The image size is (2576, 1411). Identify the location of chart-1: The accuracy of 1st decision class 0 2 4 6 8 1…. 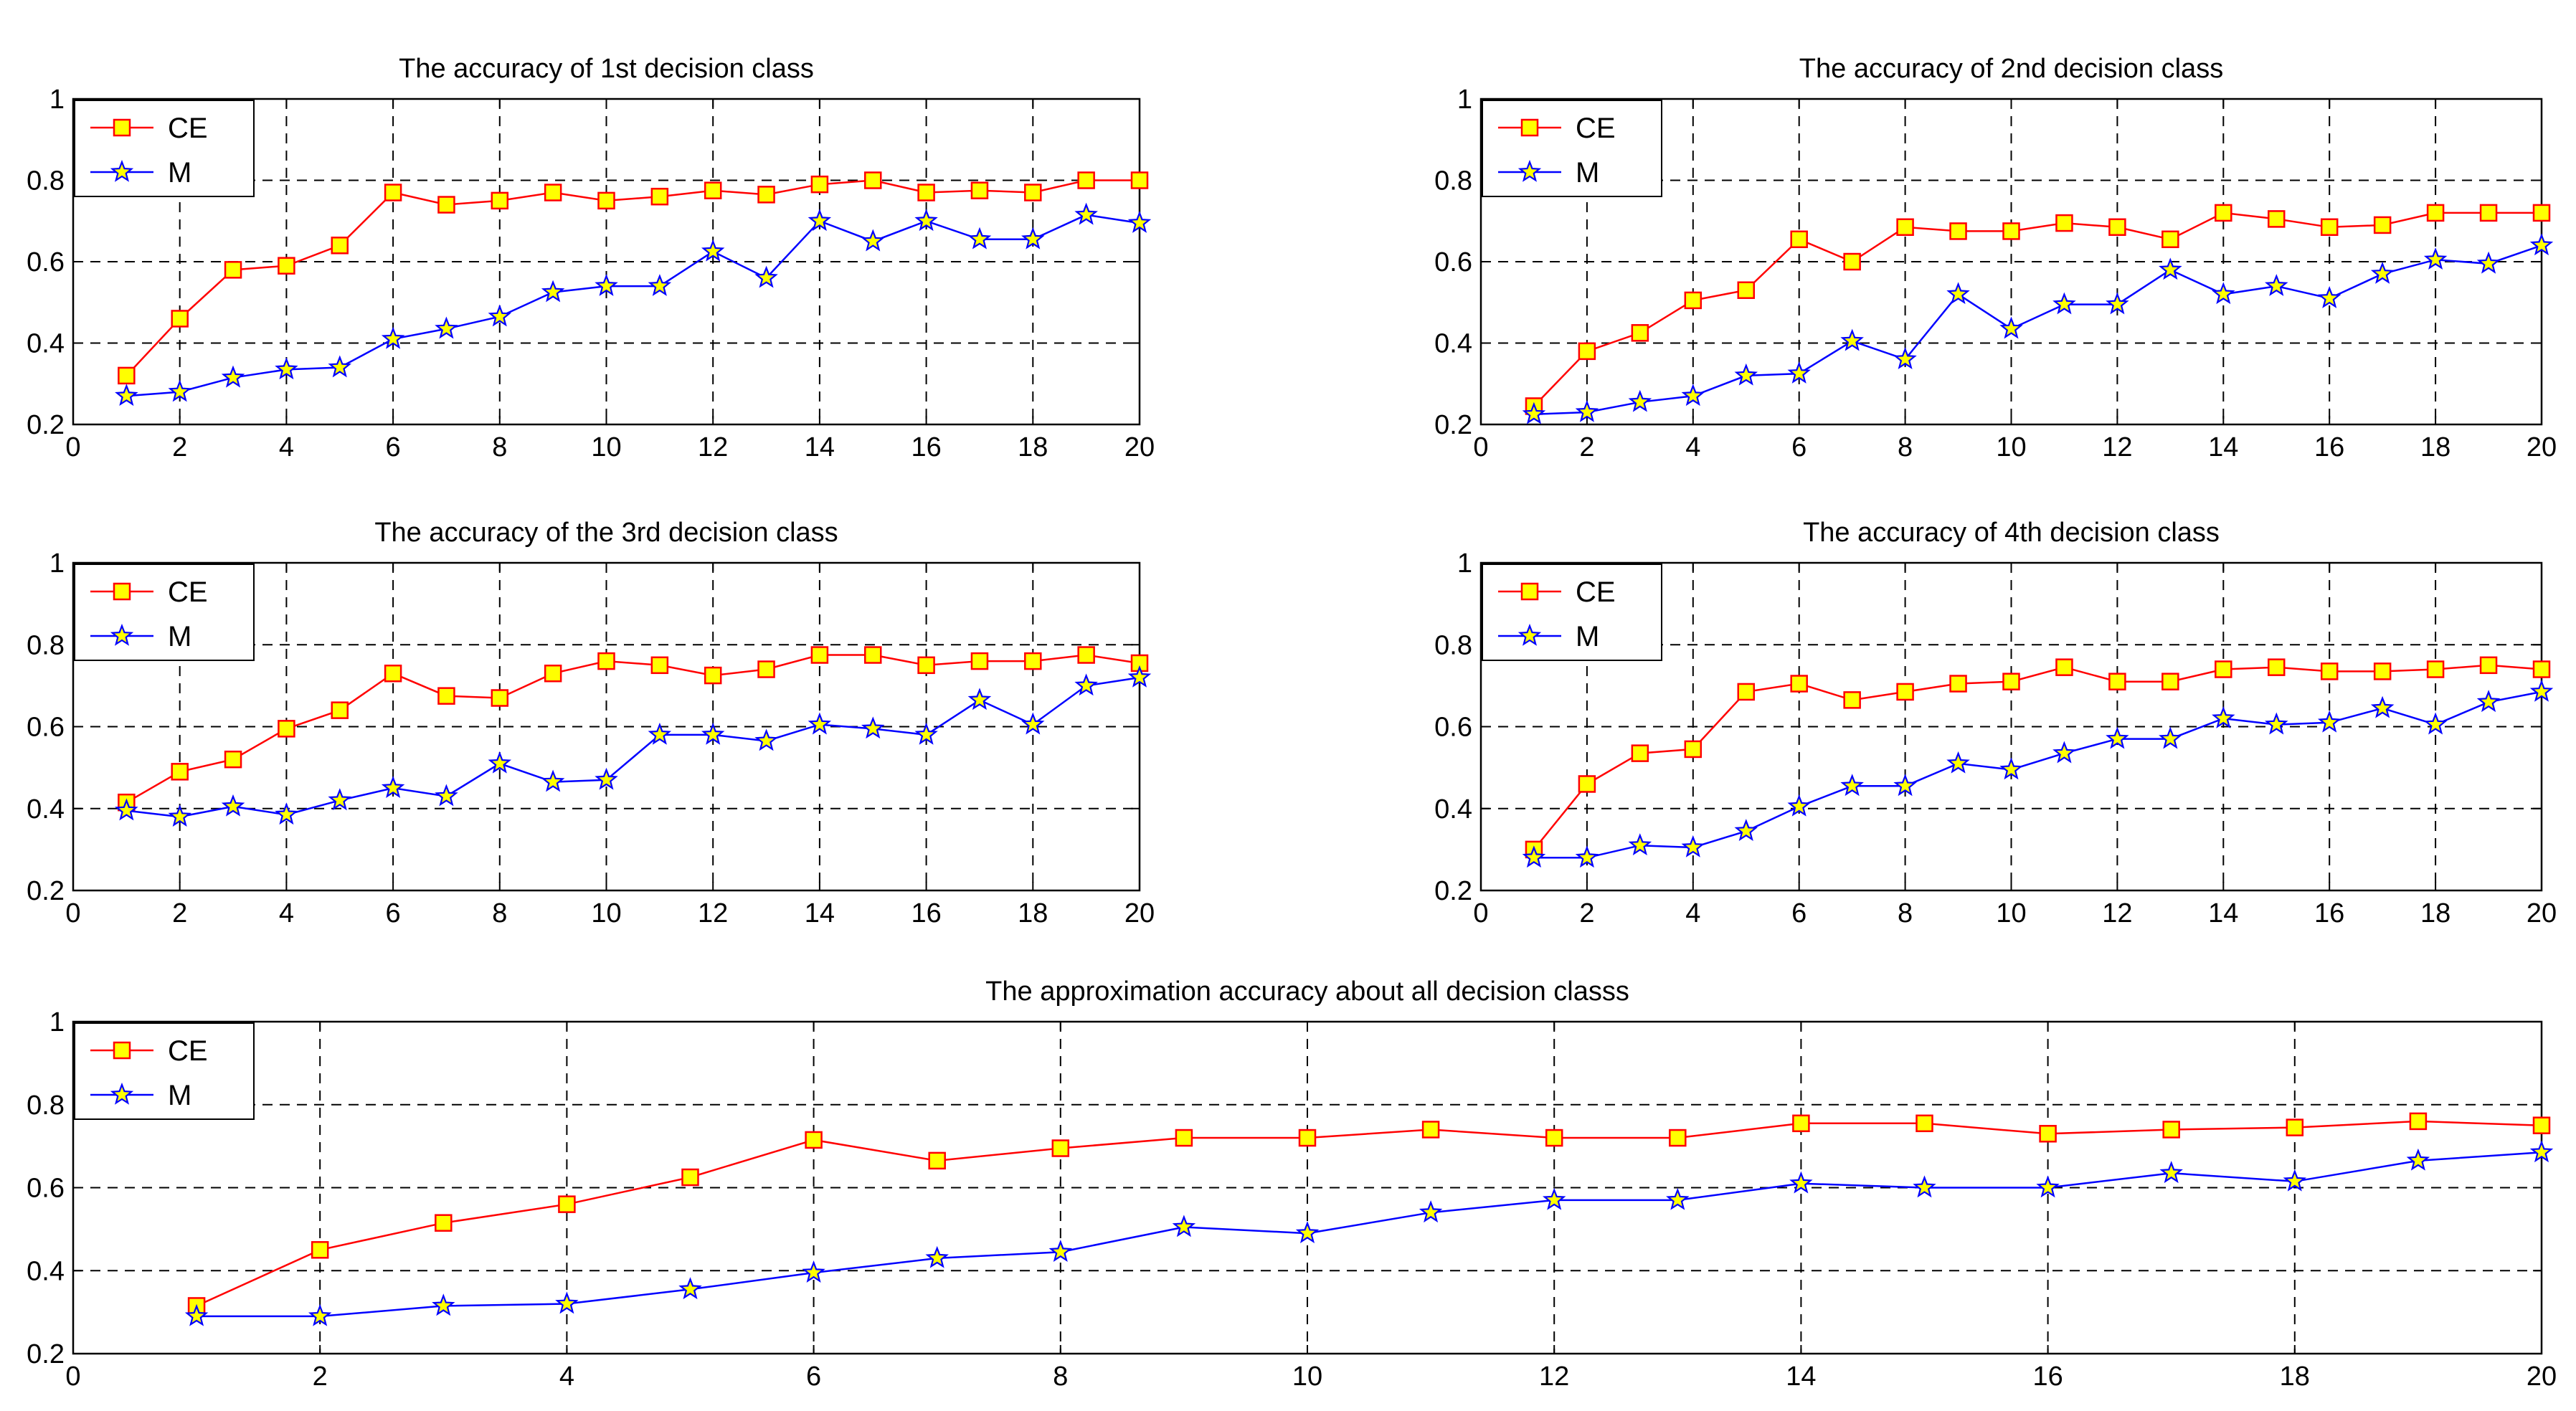
(591, 258).